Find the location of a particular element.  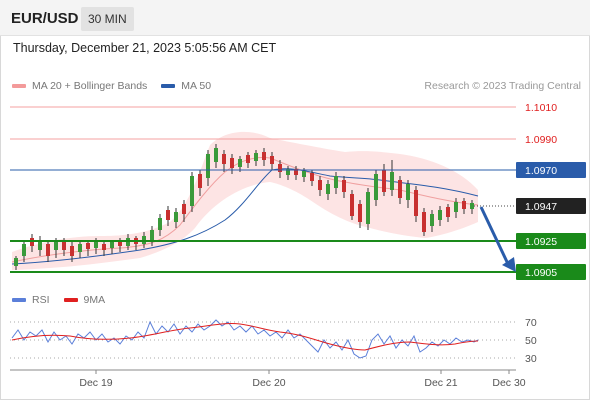

level-label-1-0925: 1.0925 is located at coordinates (541, 242).